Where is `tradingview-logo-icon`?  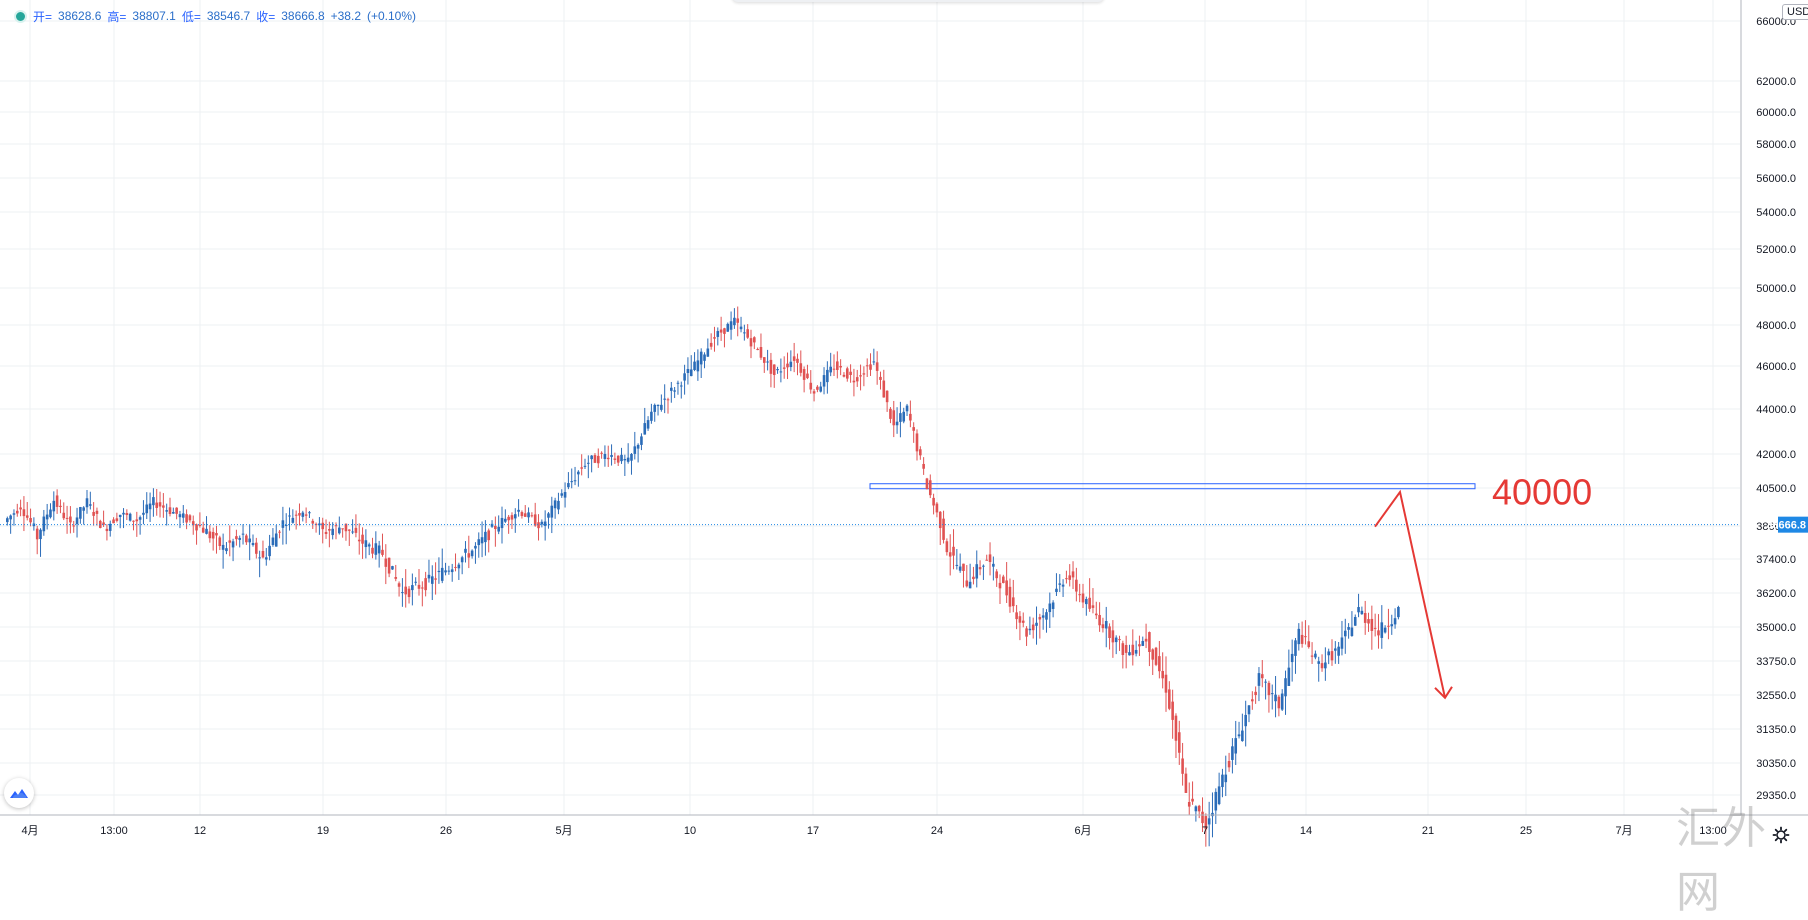 tradingview-logo-icon is located at coordinates (19, 793).